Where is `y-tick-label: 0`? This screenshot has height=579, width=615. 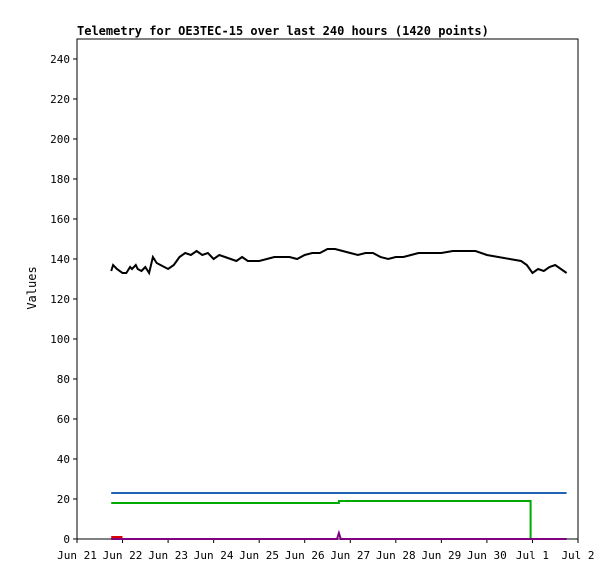
y-tick-label: 0 is located at coordinates (66, 539).